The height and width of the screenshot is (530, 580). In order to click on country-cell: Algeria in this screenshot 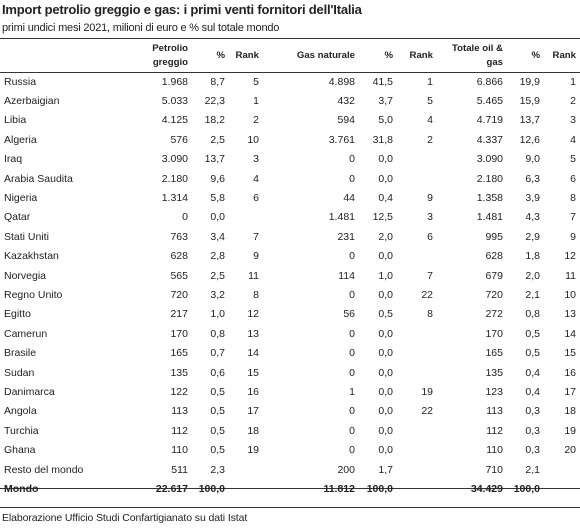, I will do `click(20, 139)`.